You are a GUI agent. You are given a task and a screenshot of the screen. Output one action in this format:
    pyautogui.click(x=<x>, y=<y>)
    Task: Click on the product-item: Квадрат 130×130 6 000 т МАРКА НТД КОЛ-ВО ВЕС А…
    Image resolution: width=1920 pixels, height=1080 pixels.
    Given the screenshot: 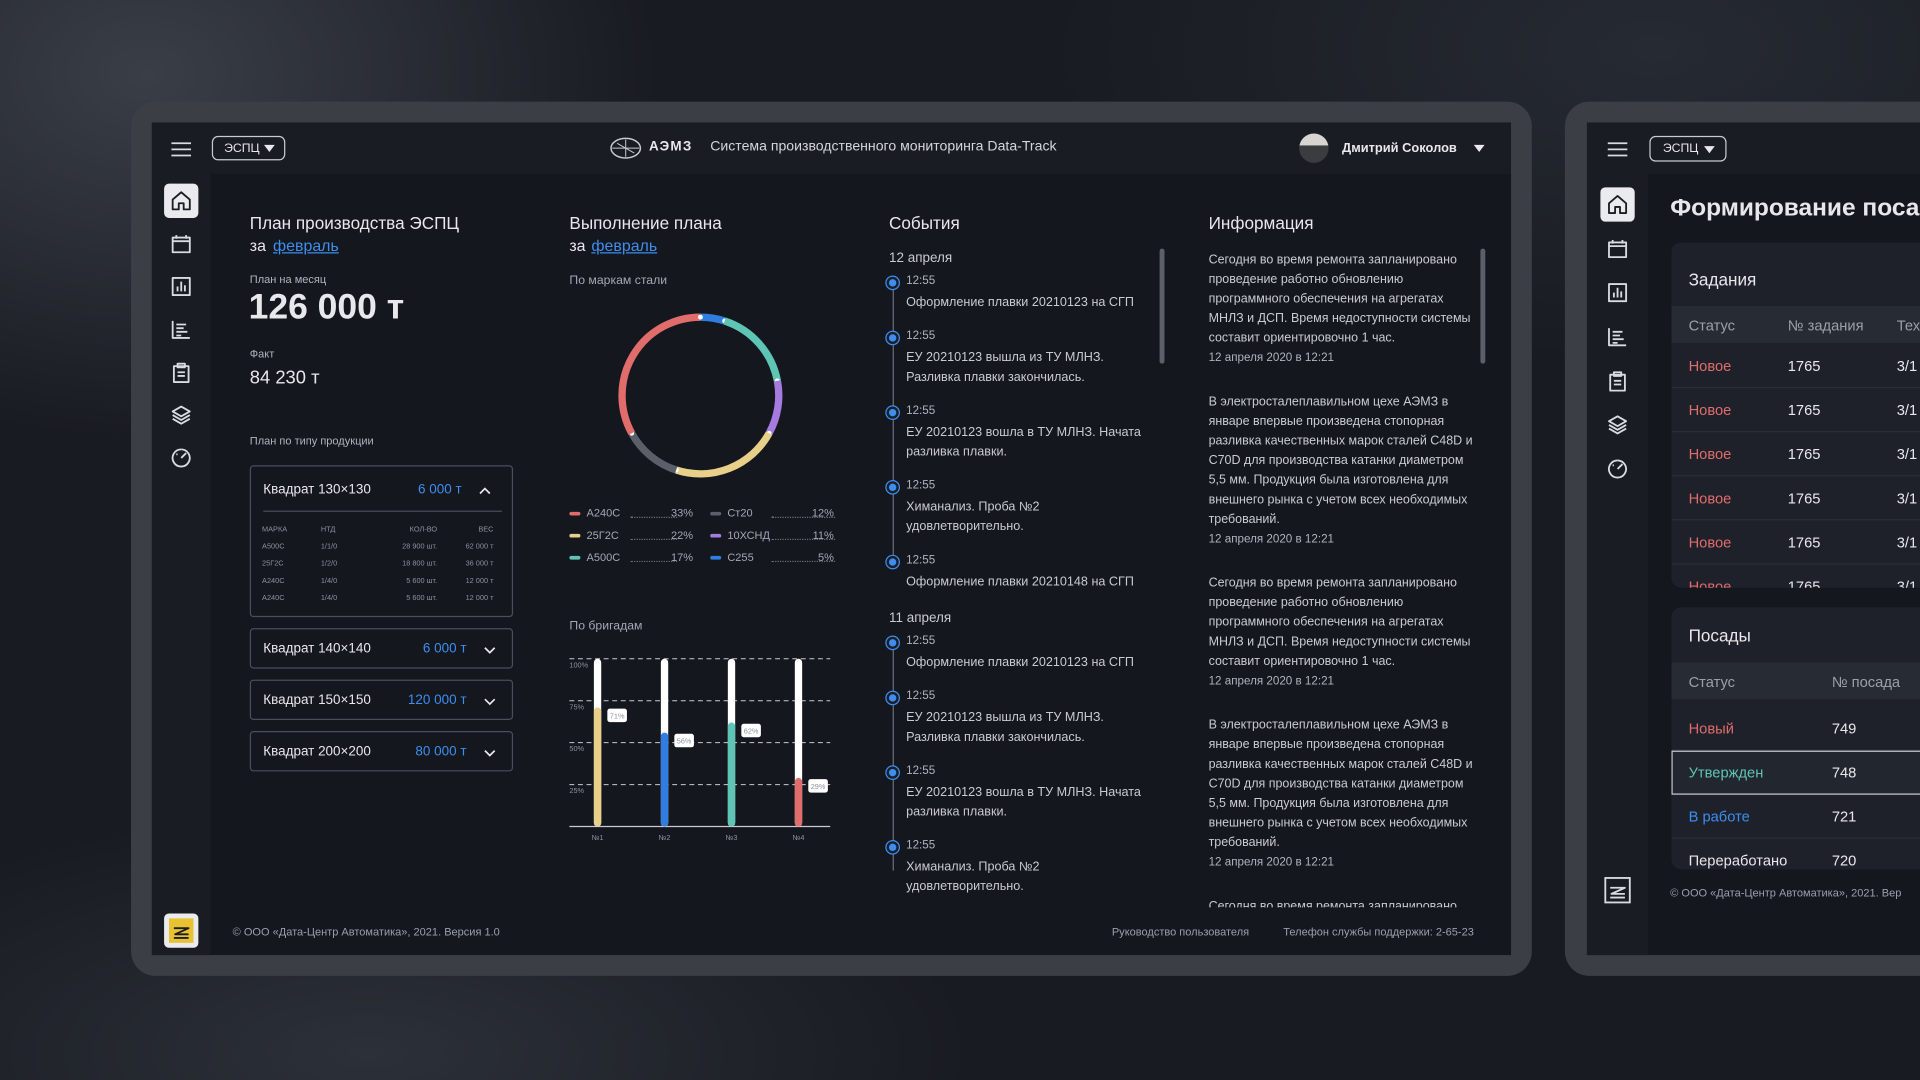 What is the action you would take?
    pyautogui.click(x=381, y=541)
    